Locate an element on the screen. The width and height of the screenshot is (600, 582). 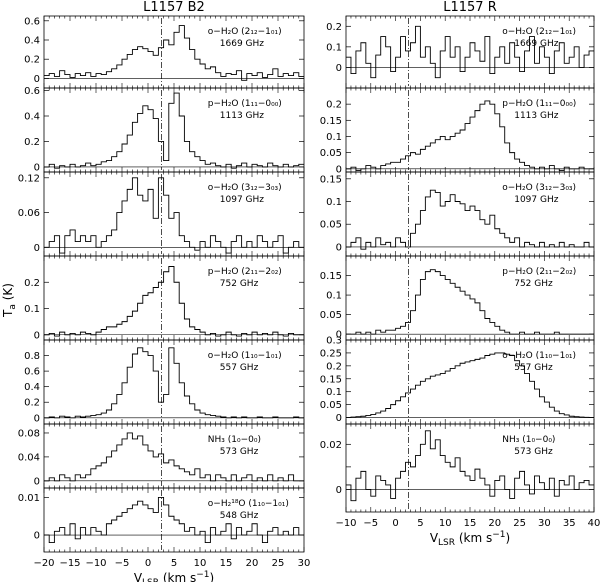
y-axis-label: Ta (K) is located at coordinates (9, 300).